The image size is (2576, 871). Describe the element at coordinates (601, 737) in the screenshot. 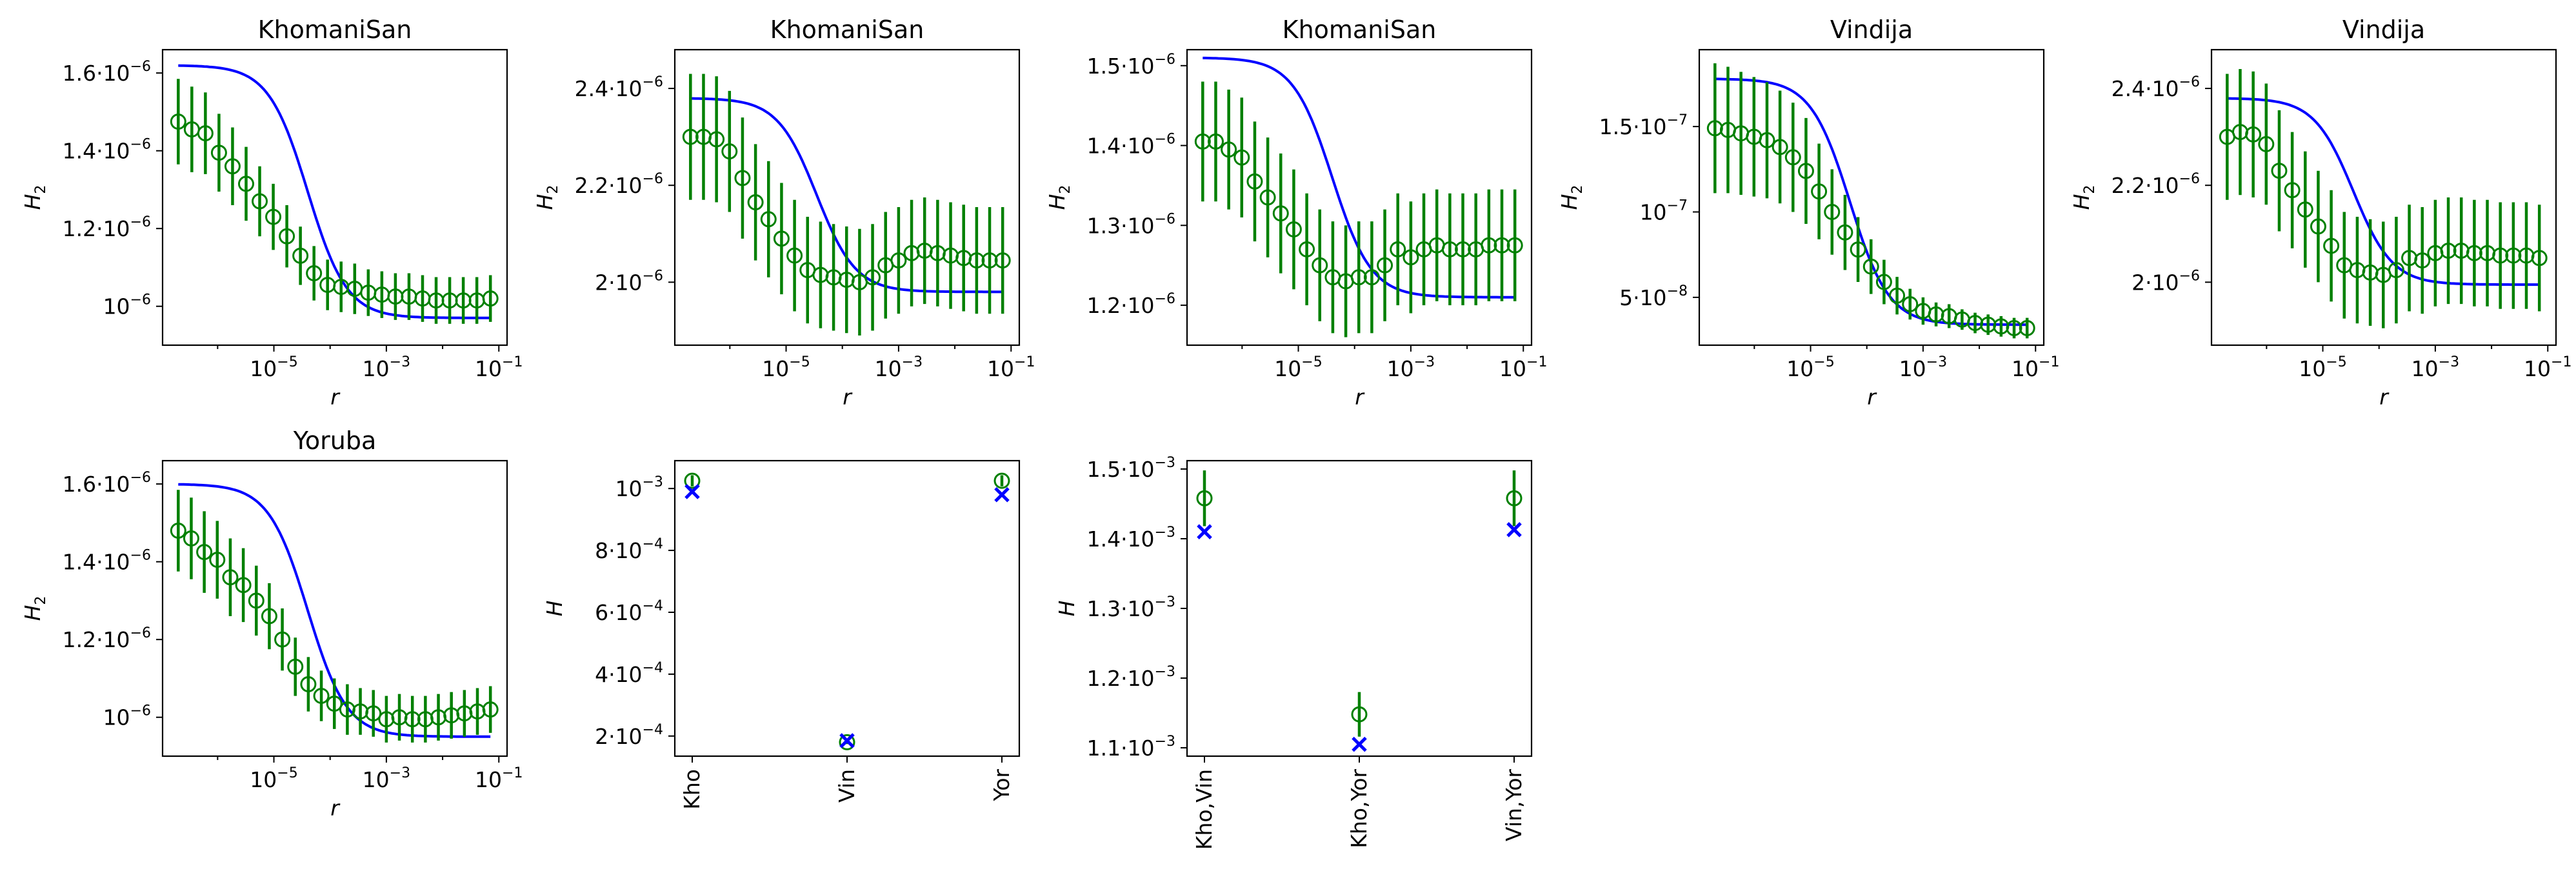

I see `tick-mantissa: 2` at that location.